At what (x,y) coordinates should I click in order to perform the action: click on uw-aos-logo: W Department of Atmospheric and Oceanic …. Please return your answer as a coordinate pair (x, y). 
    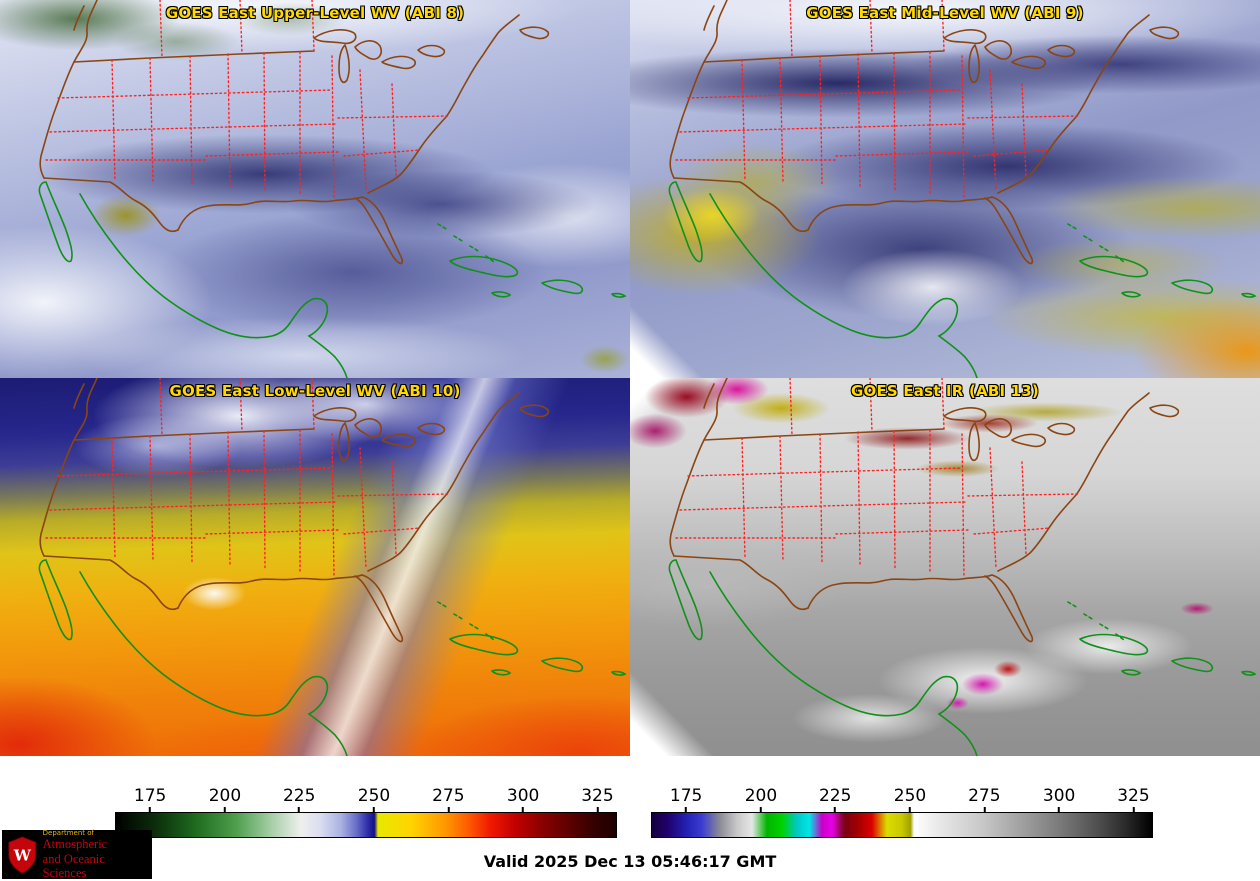
    Looking at the image, I should click on (77, 855).